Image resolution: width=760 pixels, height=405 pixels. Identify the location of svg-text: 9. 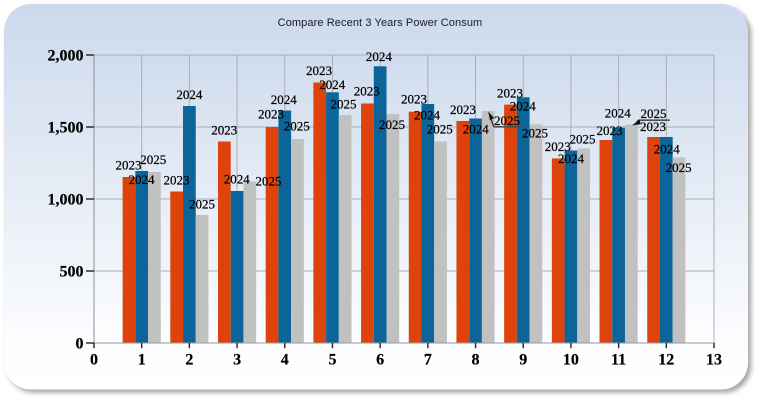
(523, 360).